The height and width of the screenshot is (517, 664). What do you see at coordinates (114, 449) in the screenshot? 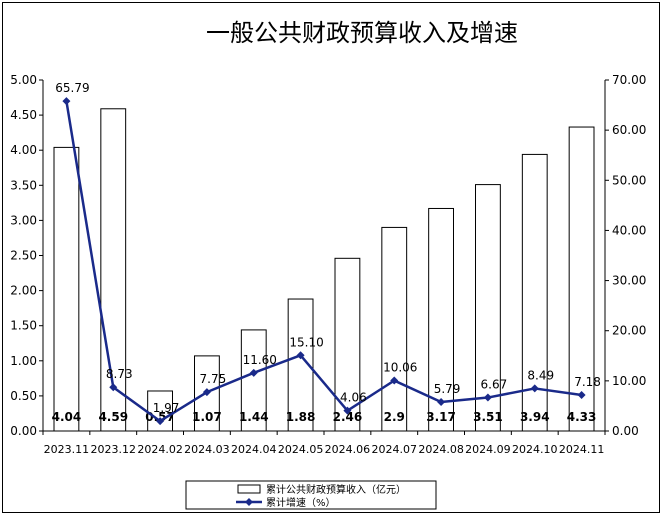
I see `x-tick-label: 2023.12` at bounding box center [114, 449].